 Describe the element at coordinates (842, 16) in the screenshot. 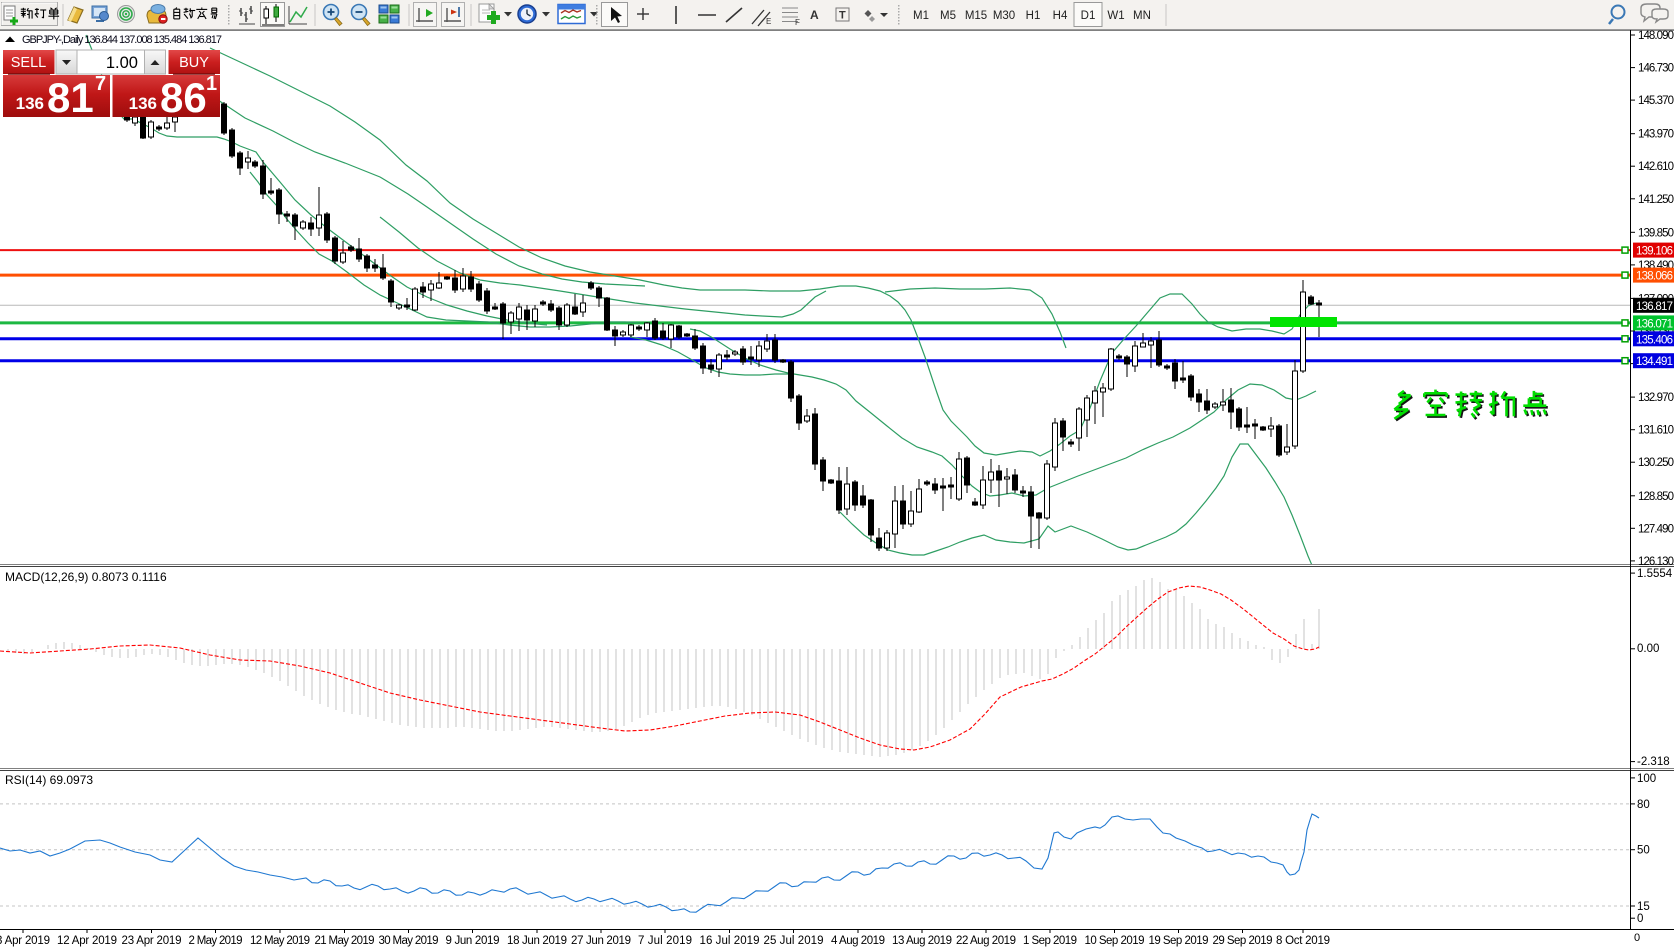

I see `svg-text: T` at that location.